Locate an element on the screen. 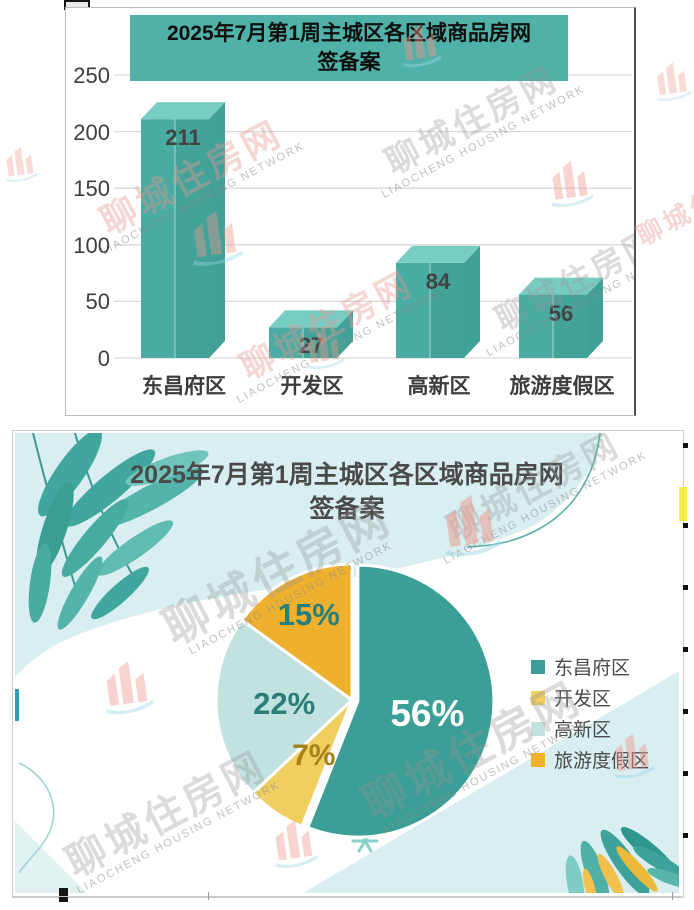 The height and width of the screenshot is (910, 694). legend-item: 高新区 is located at coordinates (590, 728).